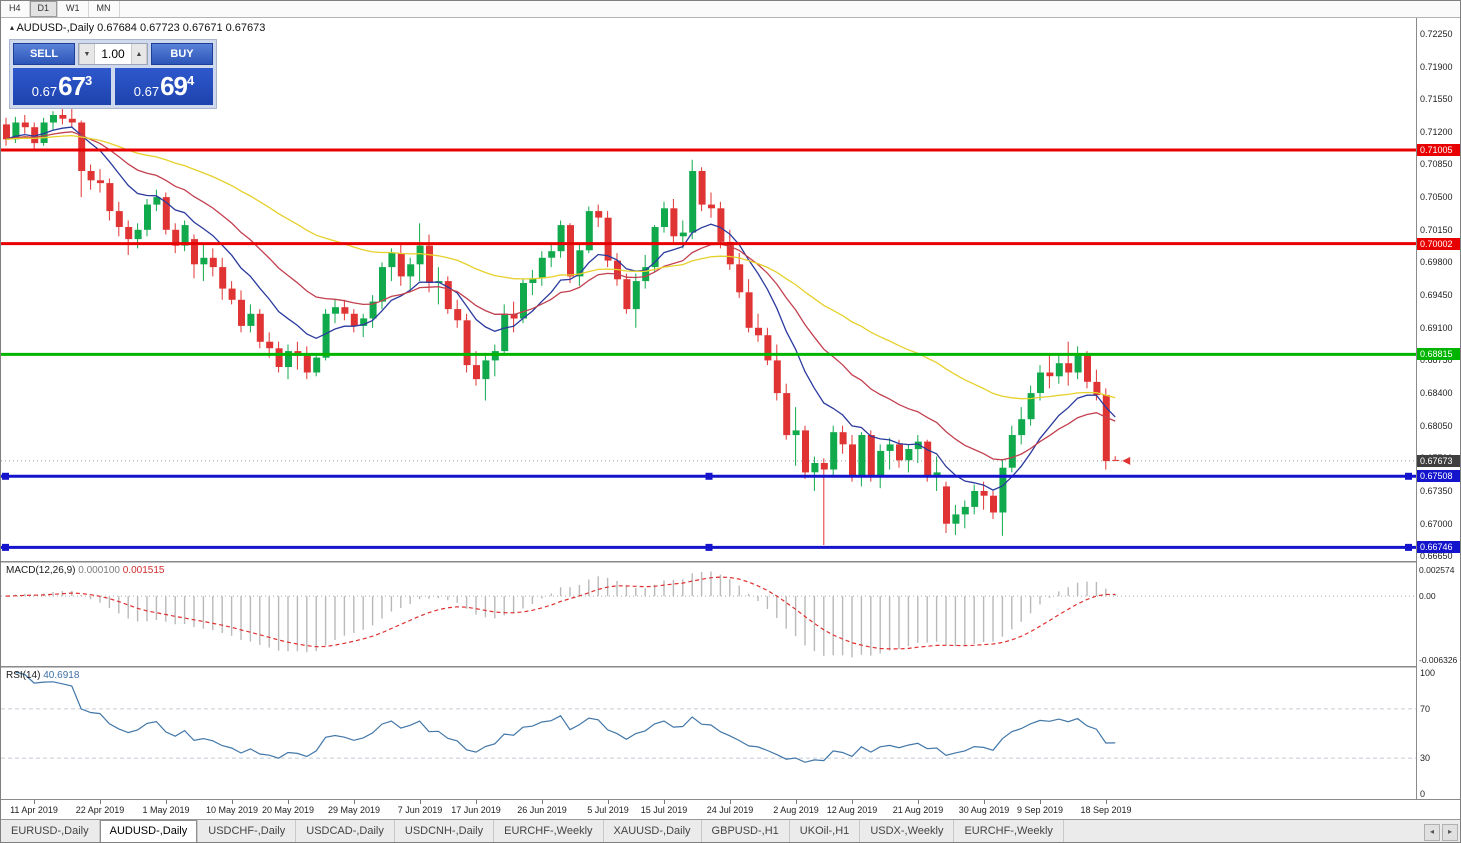 The width and height of the screenshot is (1461, 843). Describe the element at coordinates (247, 831) in the screenshot. I see `chart-tab-usdchf-daily: USDCHF-,Daily` at that location.